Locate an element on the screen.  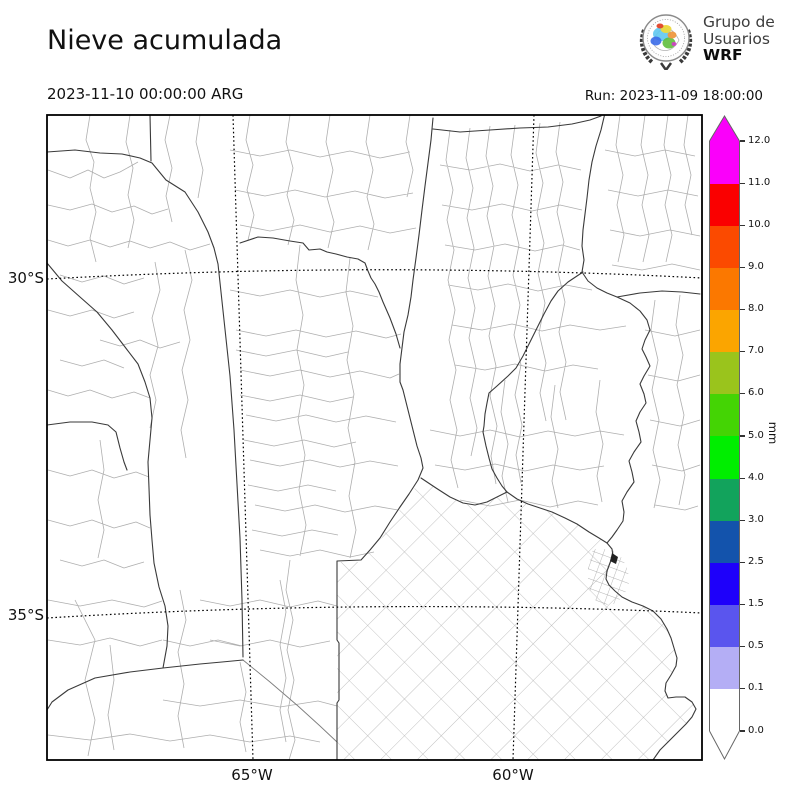
caba-marker is located at coordinates (614, 558).